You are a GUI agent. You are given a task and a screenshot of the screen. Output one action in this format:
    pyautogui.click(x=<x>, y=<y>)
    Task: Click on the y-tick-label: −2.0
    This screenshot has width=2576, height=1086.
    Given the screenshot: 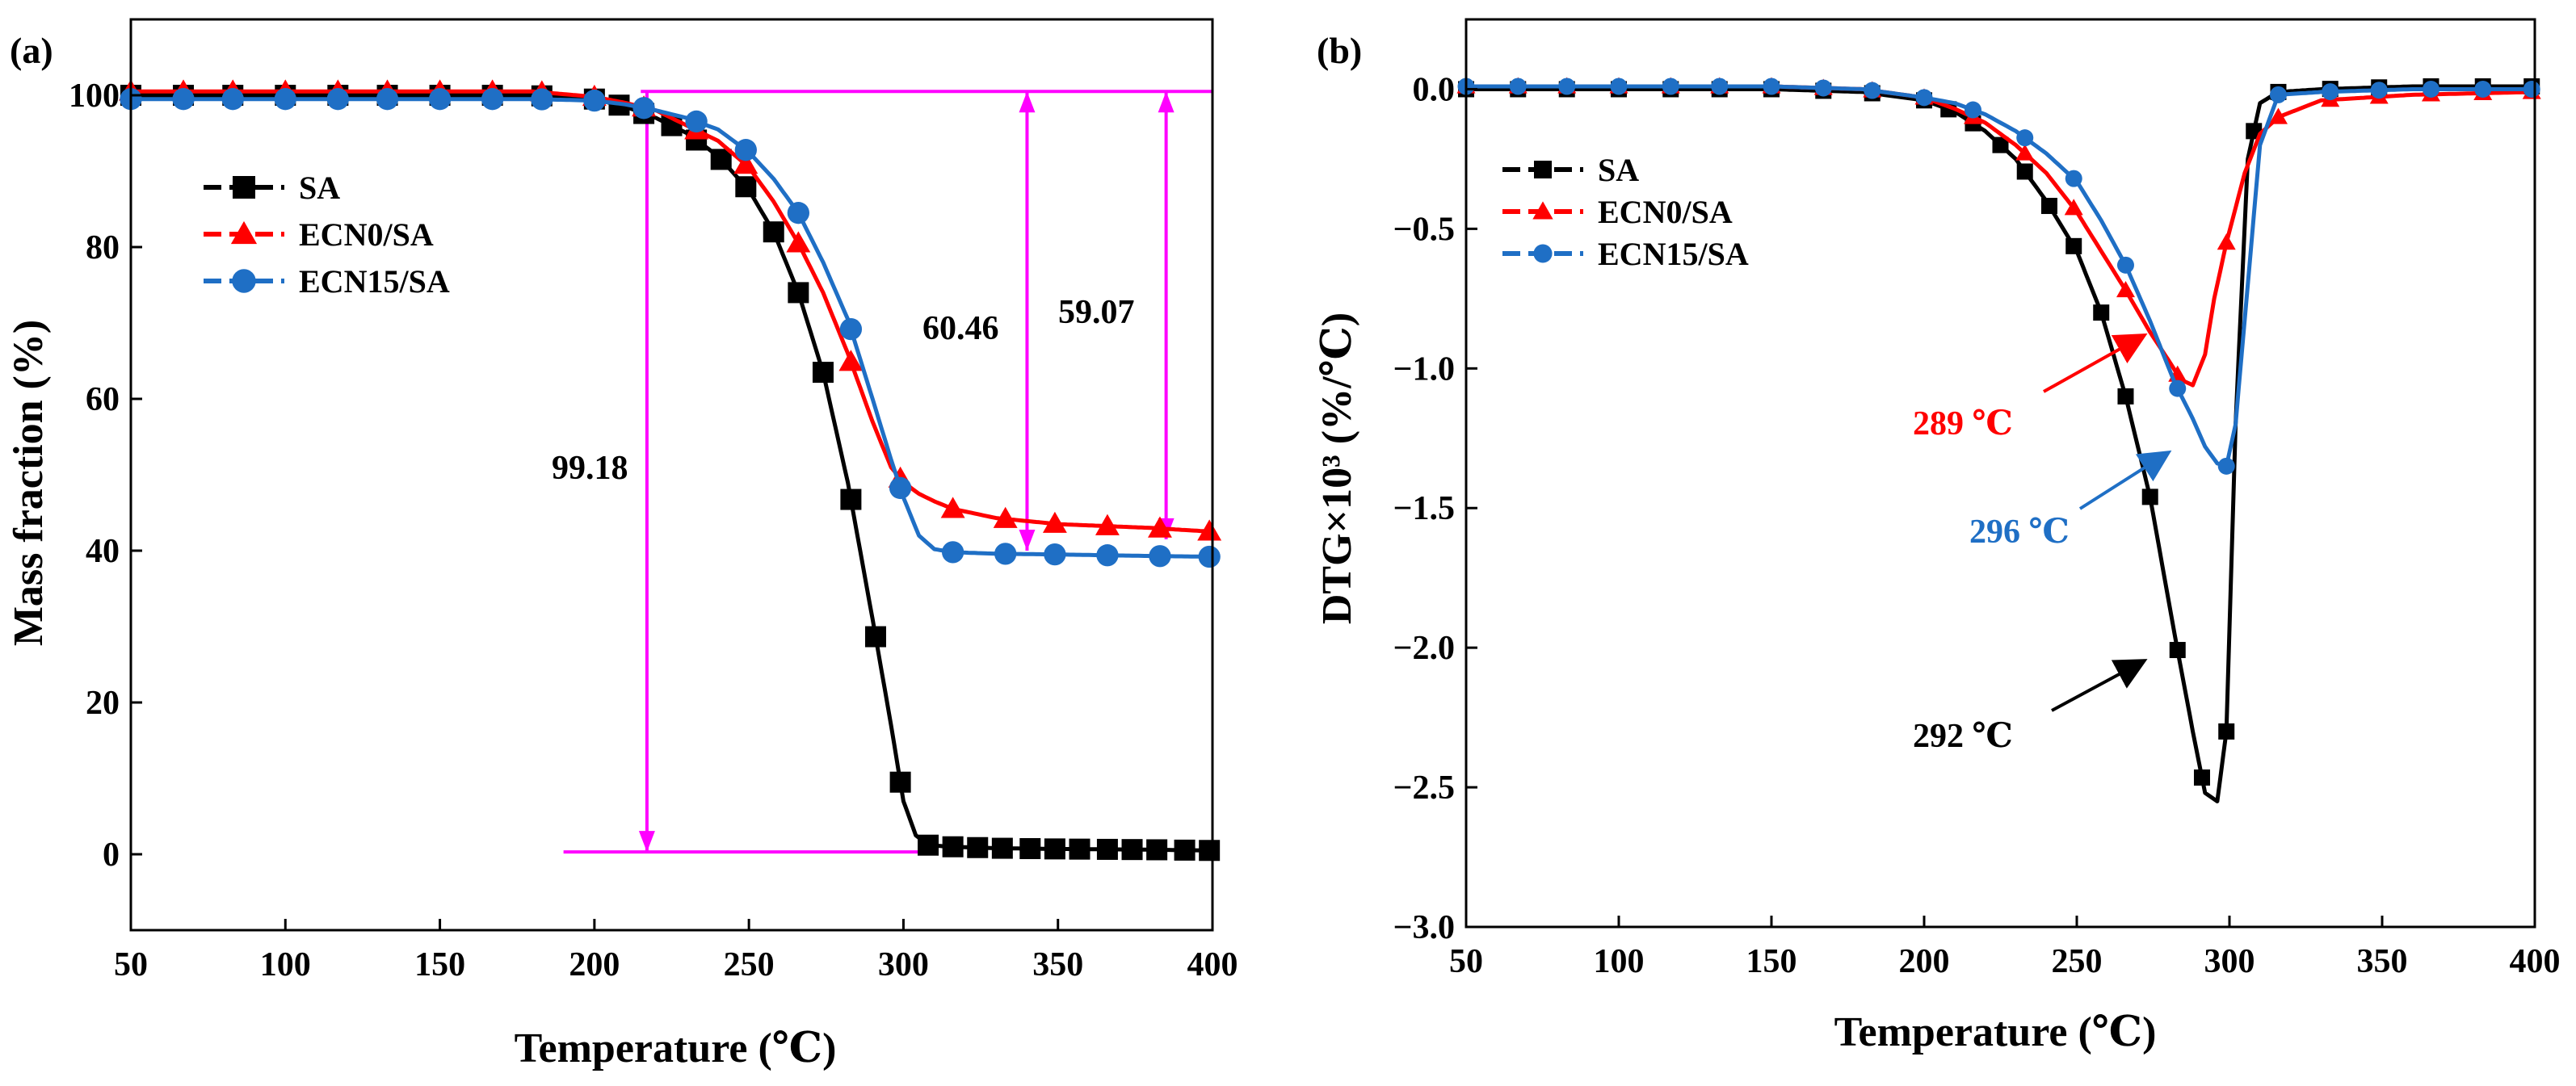 What is the action you would take?
    pyautogui.click(x=1424, y=648)
    